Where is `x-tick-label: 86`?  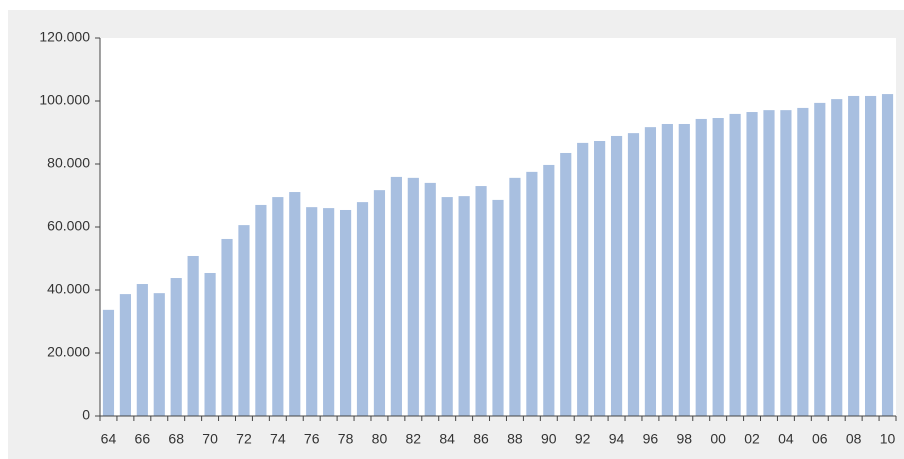 x-tick-label: 86 is located at coordinates (481, 439).